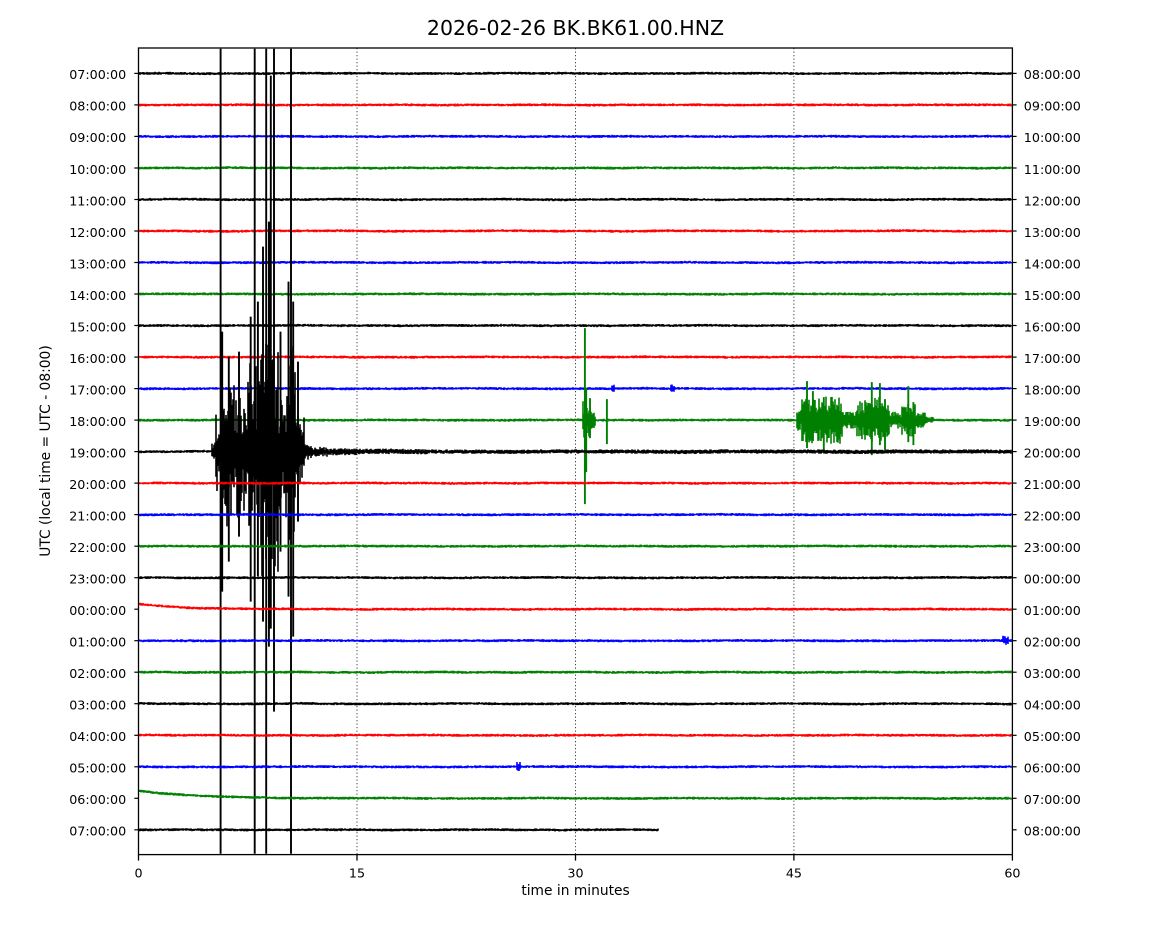 Image resolution: width=1150 pixels, height=950 pixels. I want to click on utc-tick-label-2: 09:00:00, so click(97, 137).